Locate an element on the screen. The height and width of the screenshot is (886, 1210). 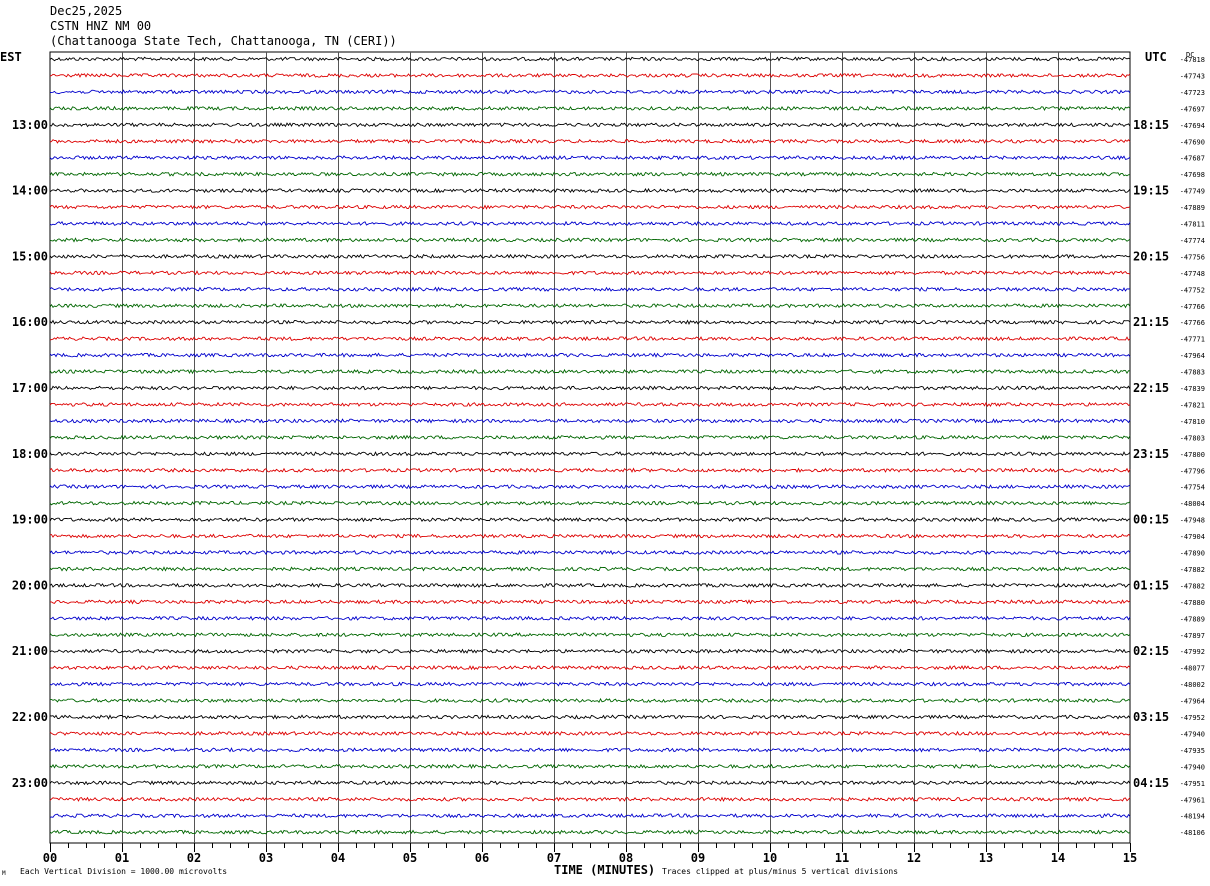
dc-offset-label: -47723 is located at coordinates (1192, 93).